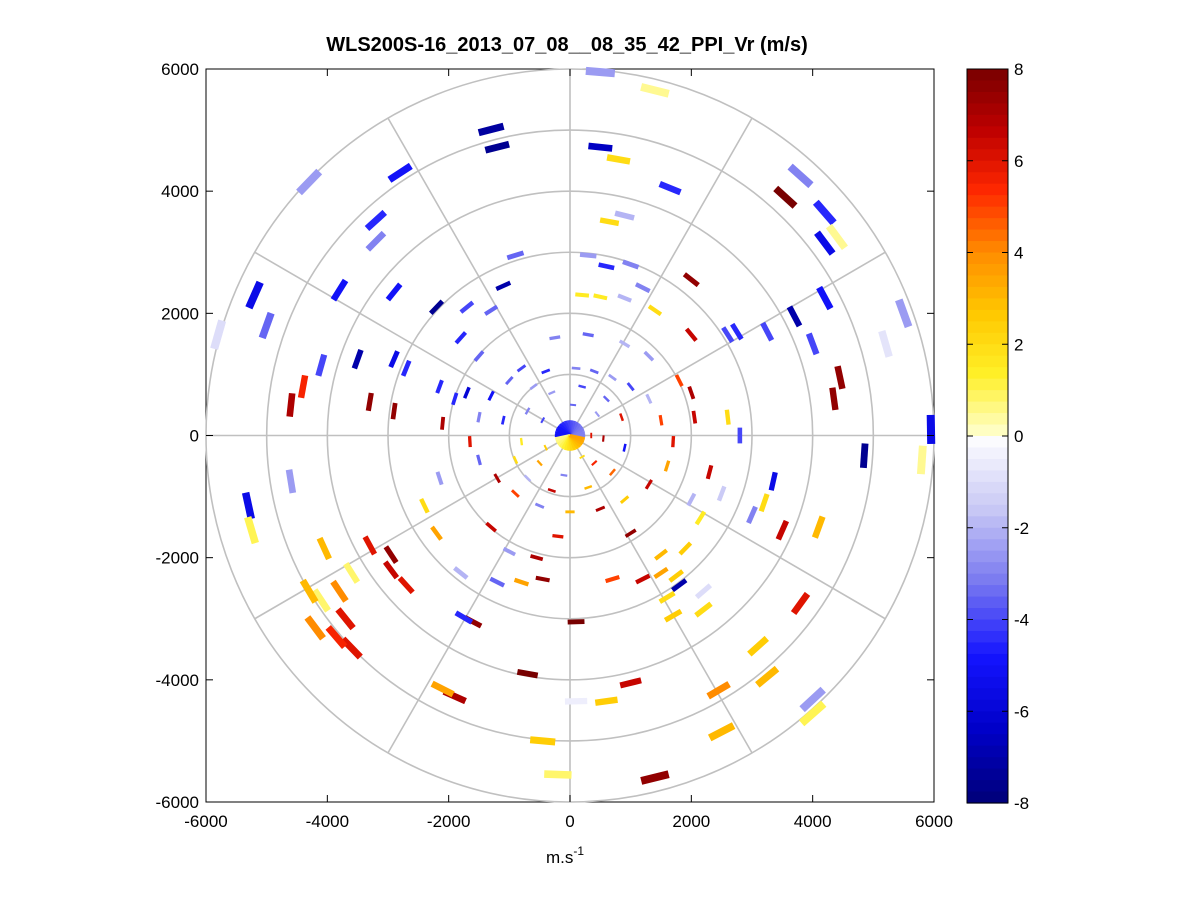  What do you see at coordinates (1018, 253) in the screenshot?
I see `colorbar-tick-label: 4` at bounding box center [1018, 253].